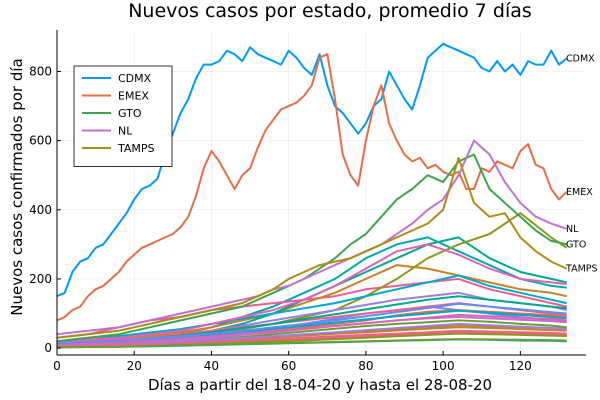 The height and width of the screenshot is (400, 600). I want to click on legend-label-cdmx: CDMX, so click(135, 78).